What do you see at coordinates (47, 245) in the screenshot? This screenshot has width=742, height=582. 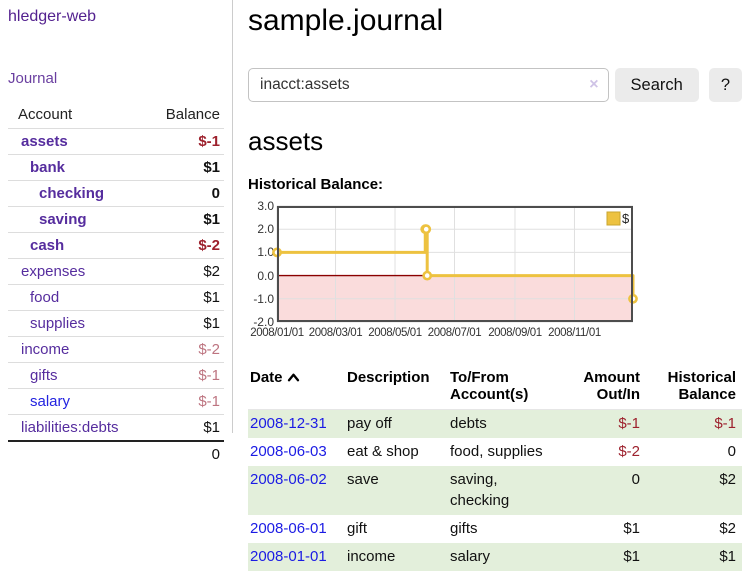 I see `account-link: cash` at bounding box center [47, 245].